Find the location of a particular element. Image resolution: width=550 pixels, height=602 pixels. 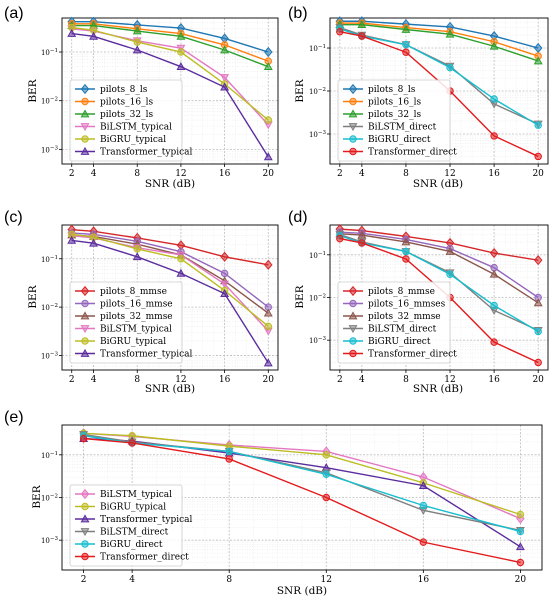

legend-label: pilots_8_mmse is located at coordinates (401, 292).